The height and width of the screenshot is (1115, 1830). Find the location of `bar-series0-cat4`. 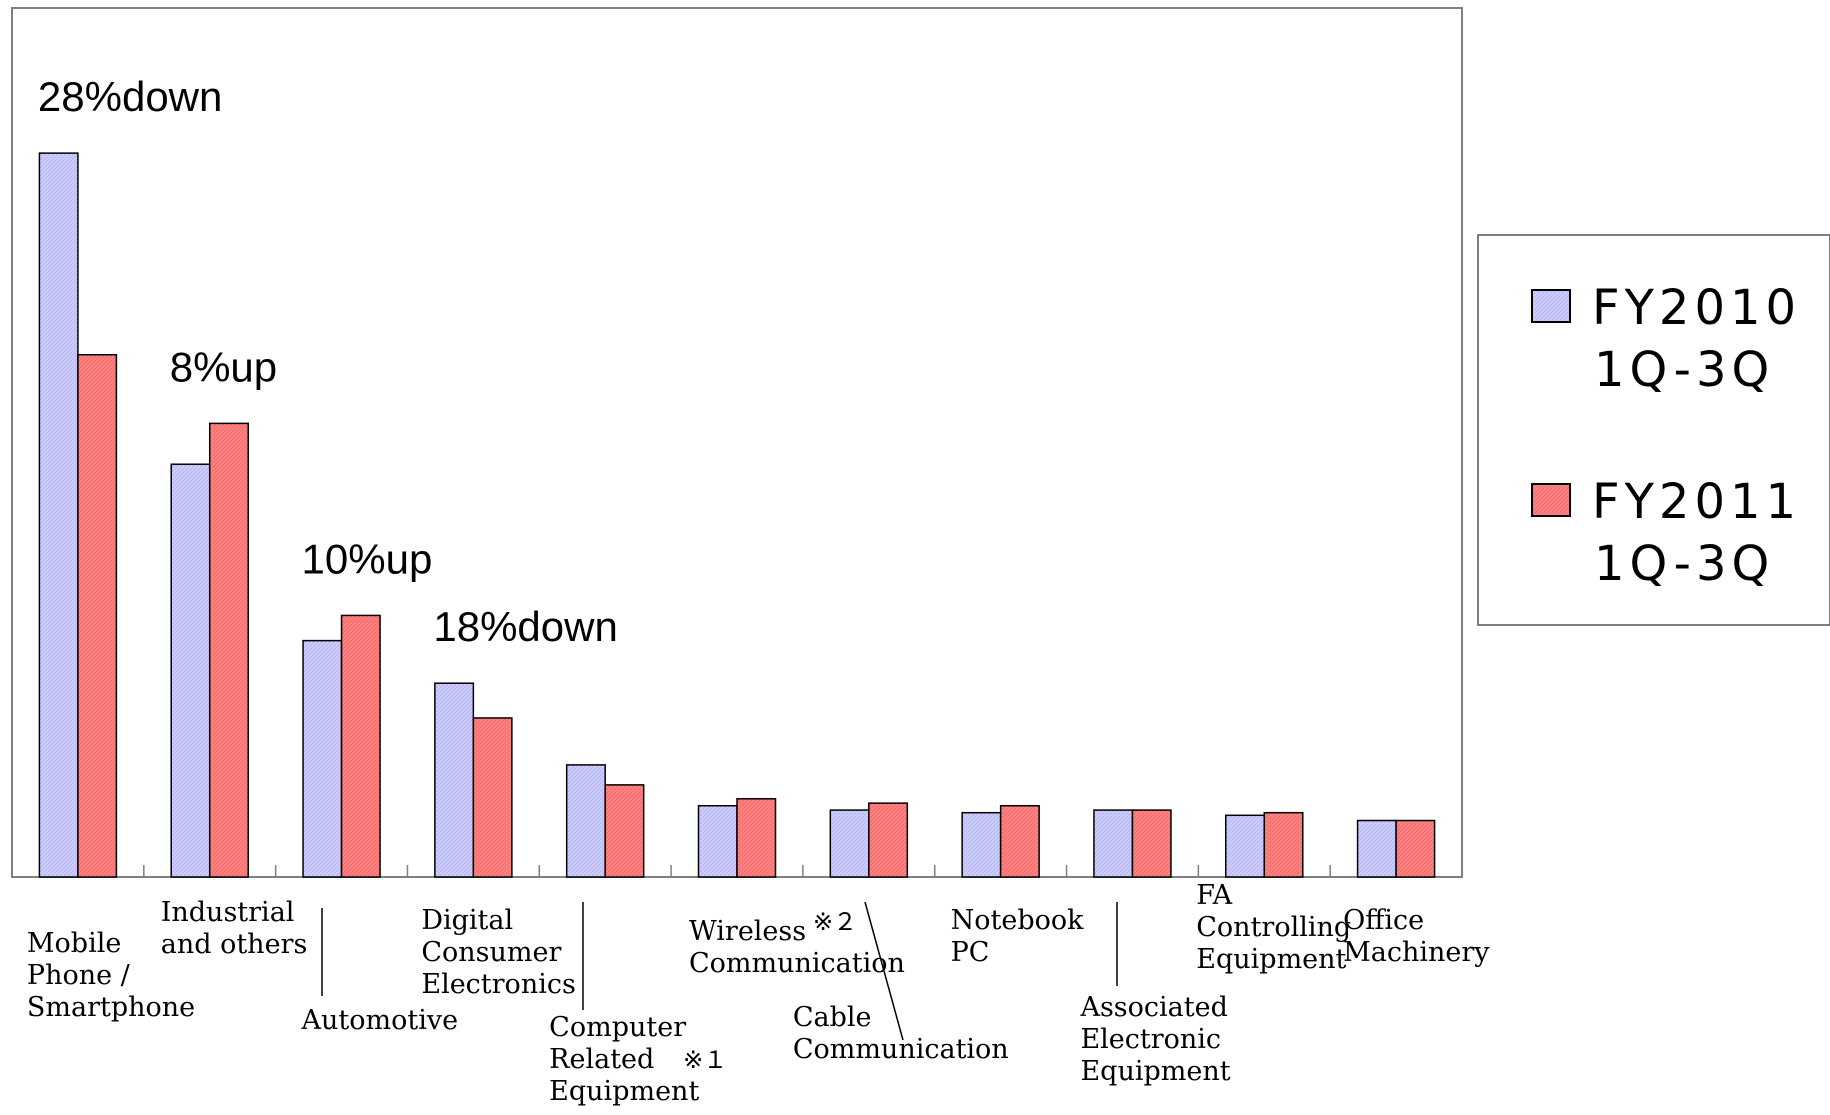

bar-series0-cat4 is located at coordinates (585, 821).